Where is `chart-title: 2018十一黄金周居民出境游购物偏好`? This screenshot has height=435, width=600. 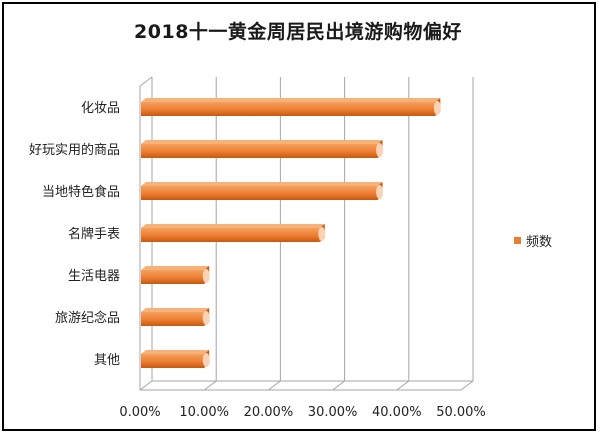
chart-title: 2018十一黄金周居民出境游购物偏好 is located at coordinates (298, 32).